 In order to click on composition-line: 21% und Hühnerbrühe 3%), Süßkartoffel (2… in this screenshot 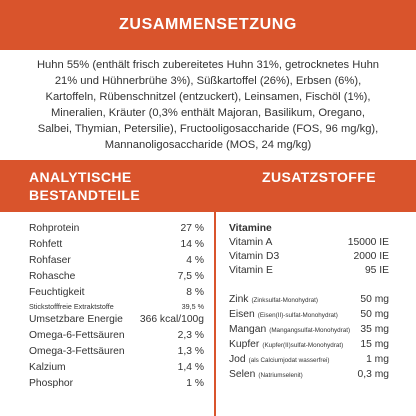, I will do `click(208, 81)`.